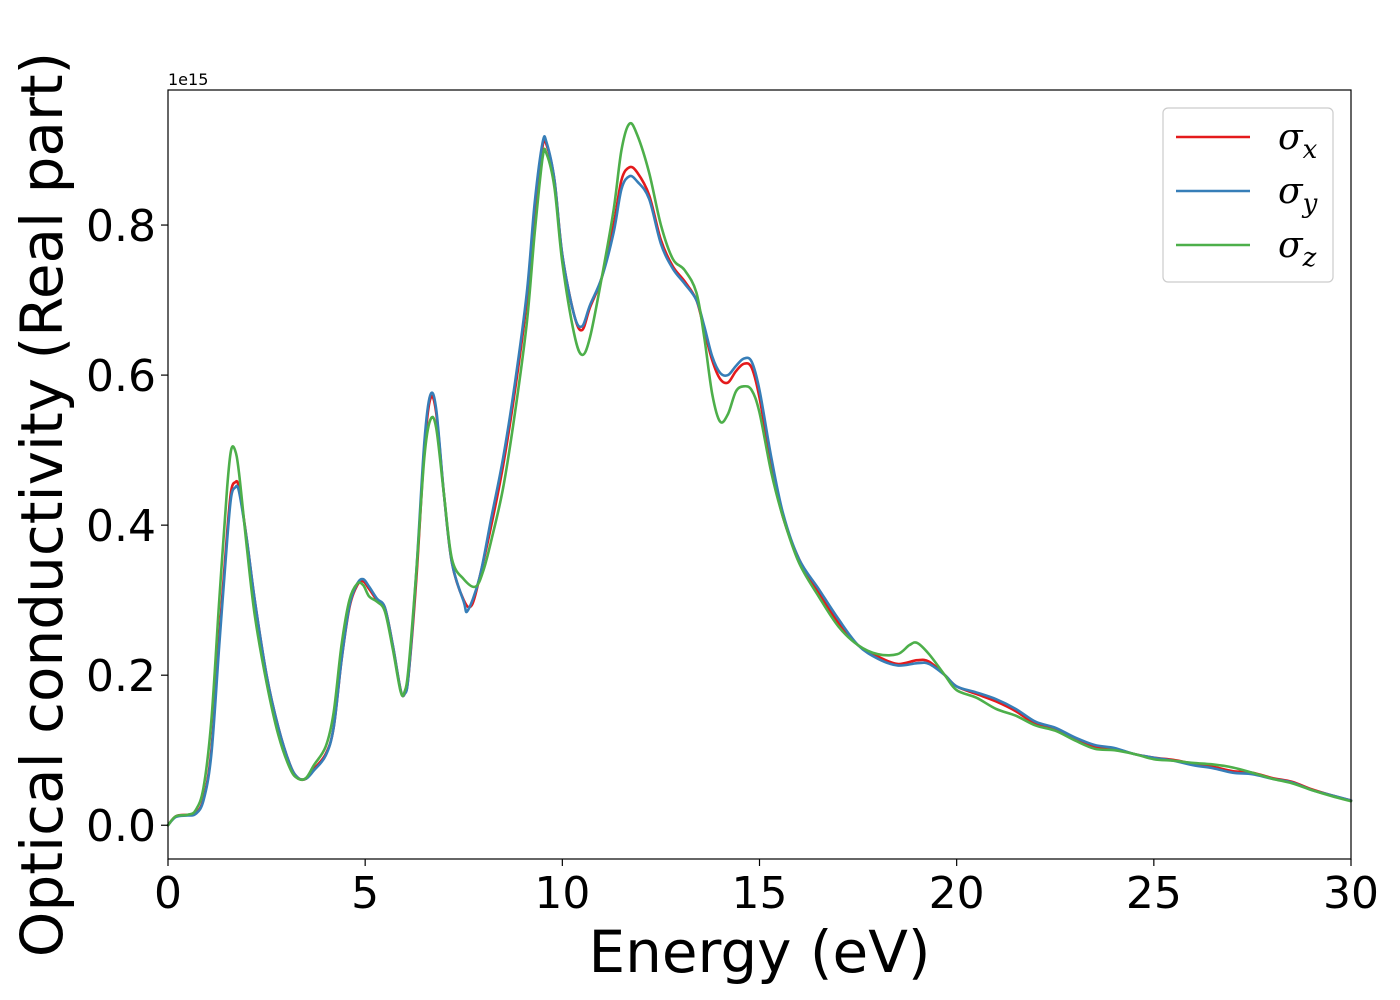 Image resolution: width=1400 pixels, height=1000 pixels. What do you see at coordinates (760, 893) in the screenshot?
I see `x-tick-label: 15` at bounding box center [760, 893].